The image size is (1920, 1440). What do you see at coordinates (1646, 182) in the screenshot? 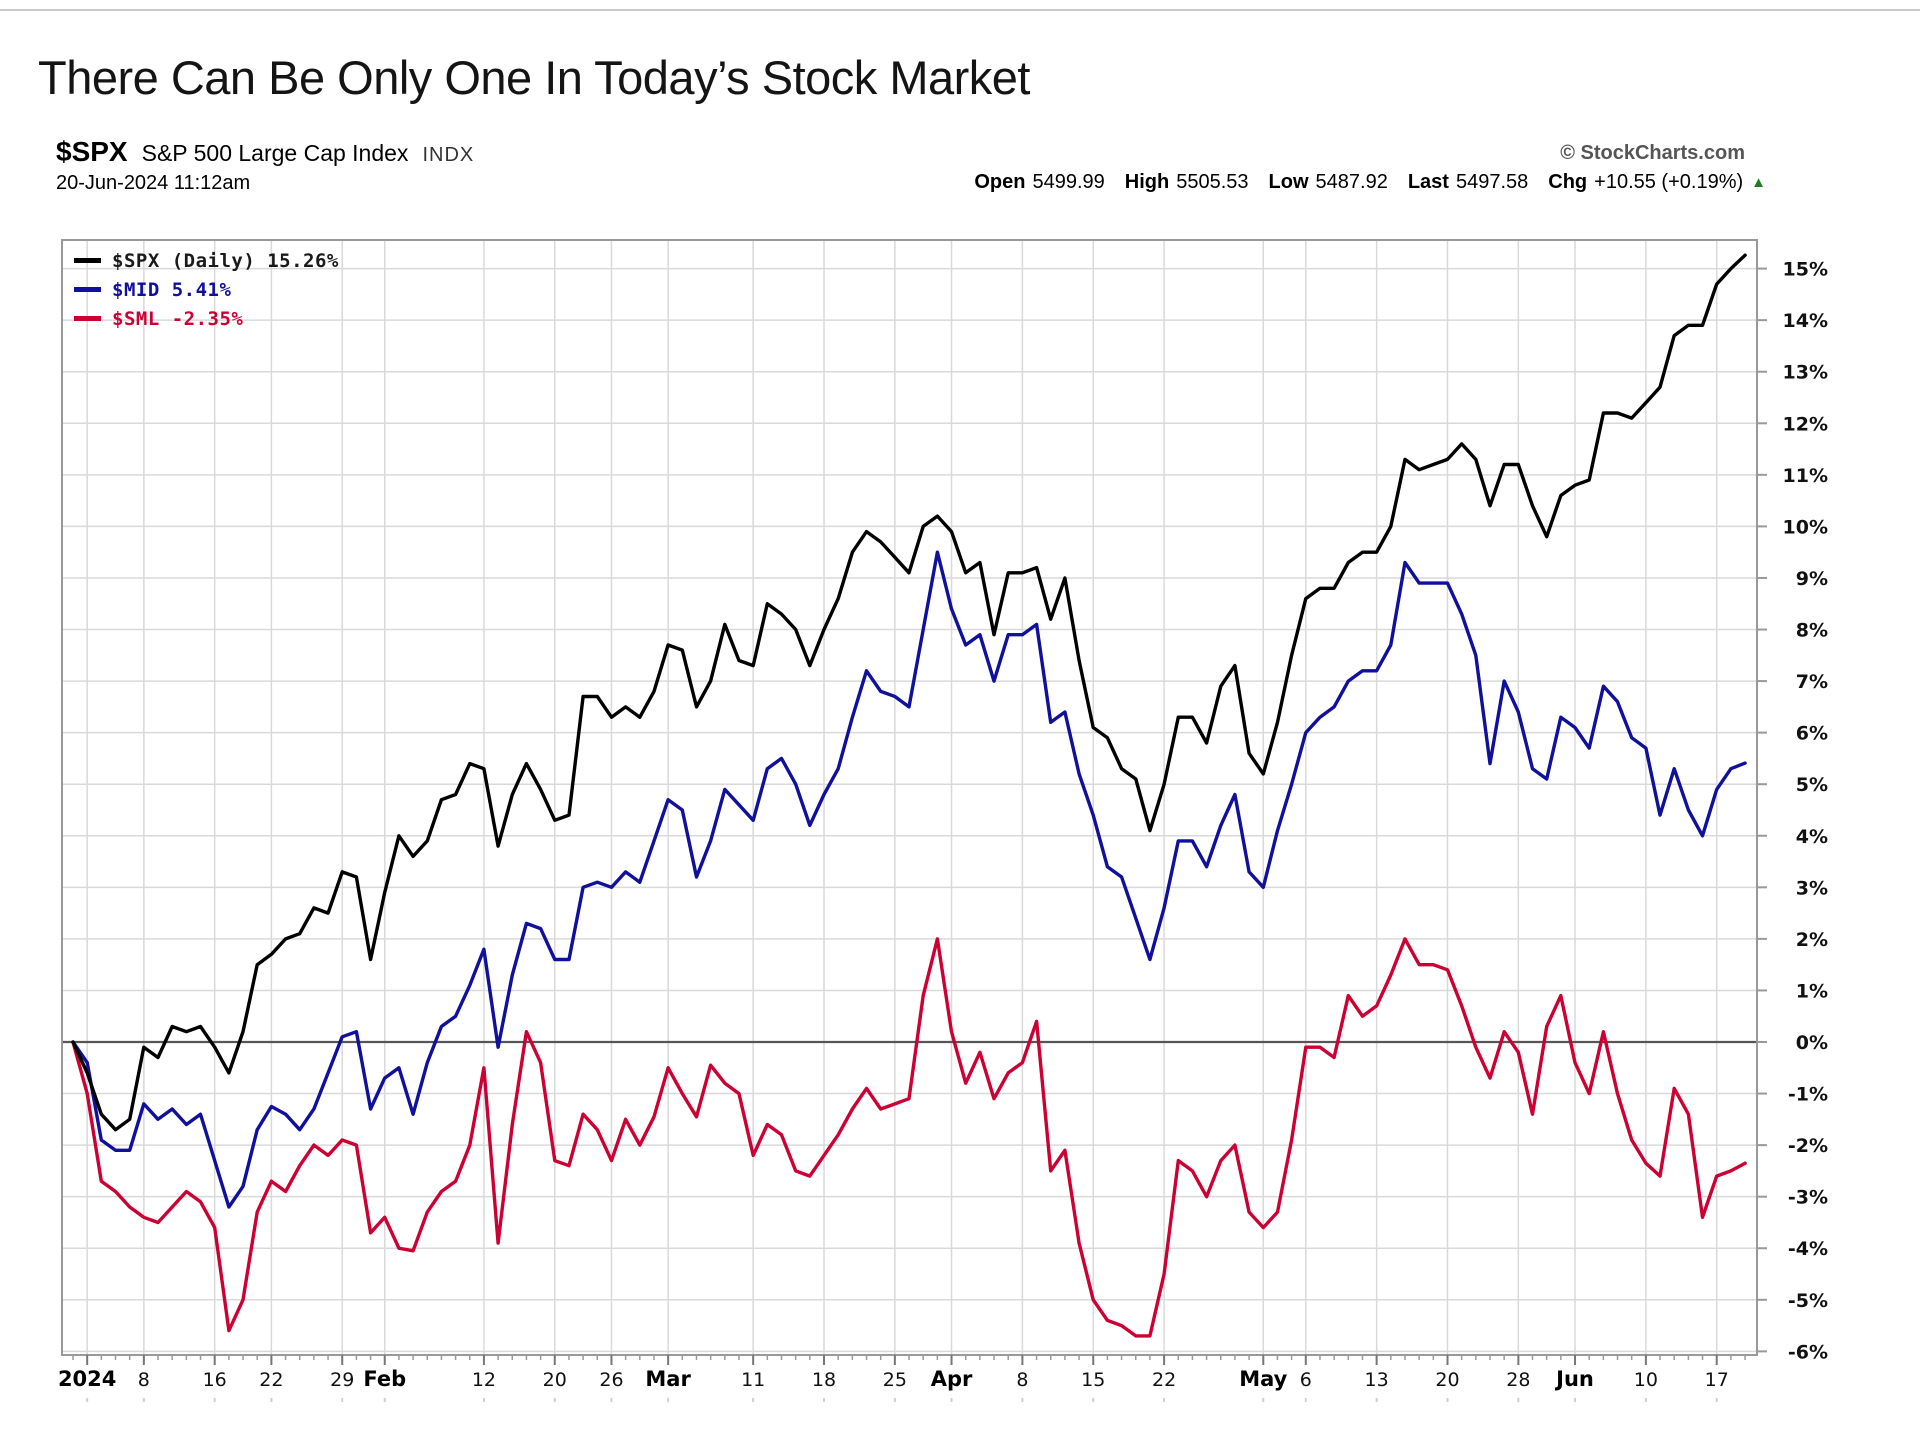
I see `quote-change: Chg +10.55 (+0.19%)` at bounding box center [1646, 182].